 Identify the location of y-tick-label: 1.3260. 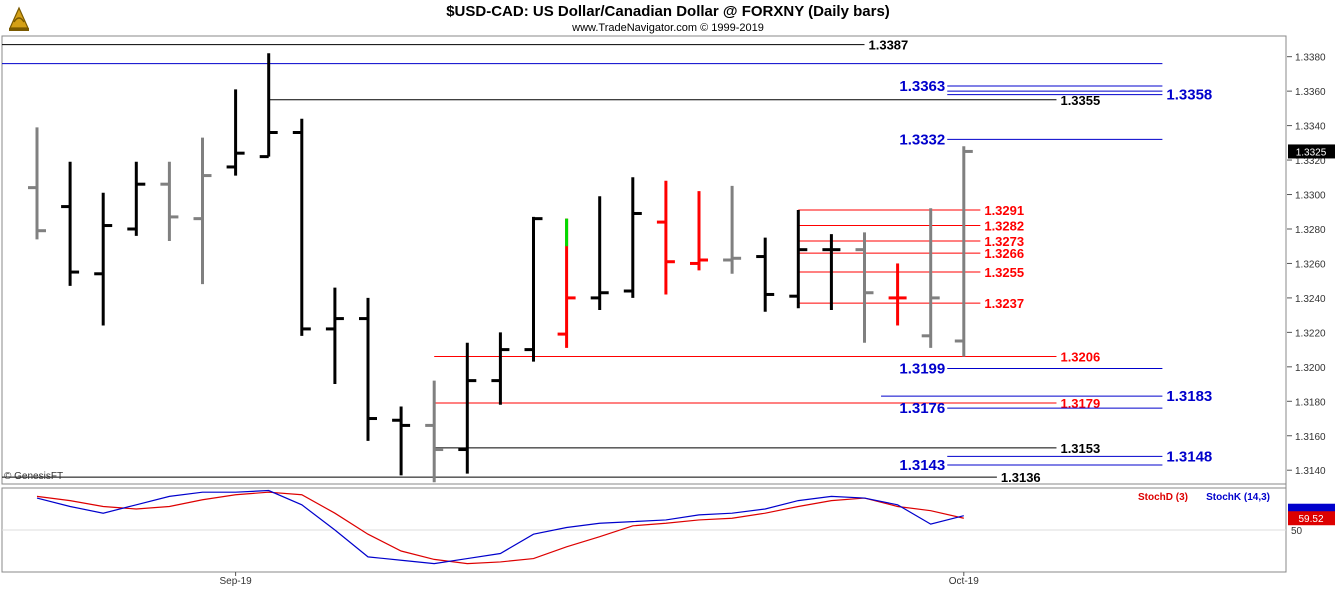
(1310, 264).